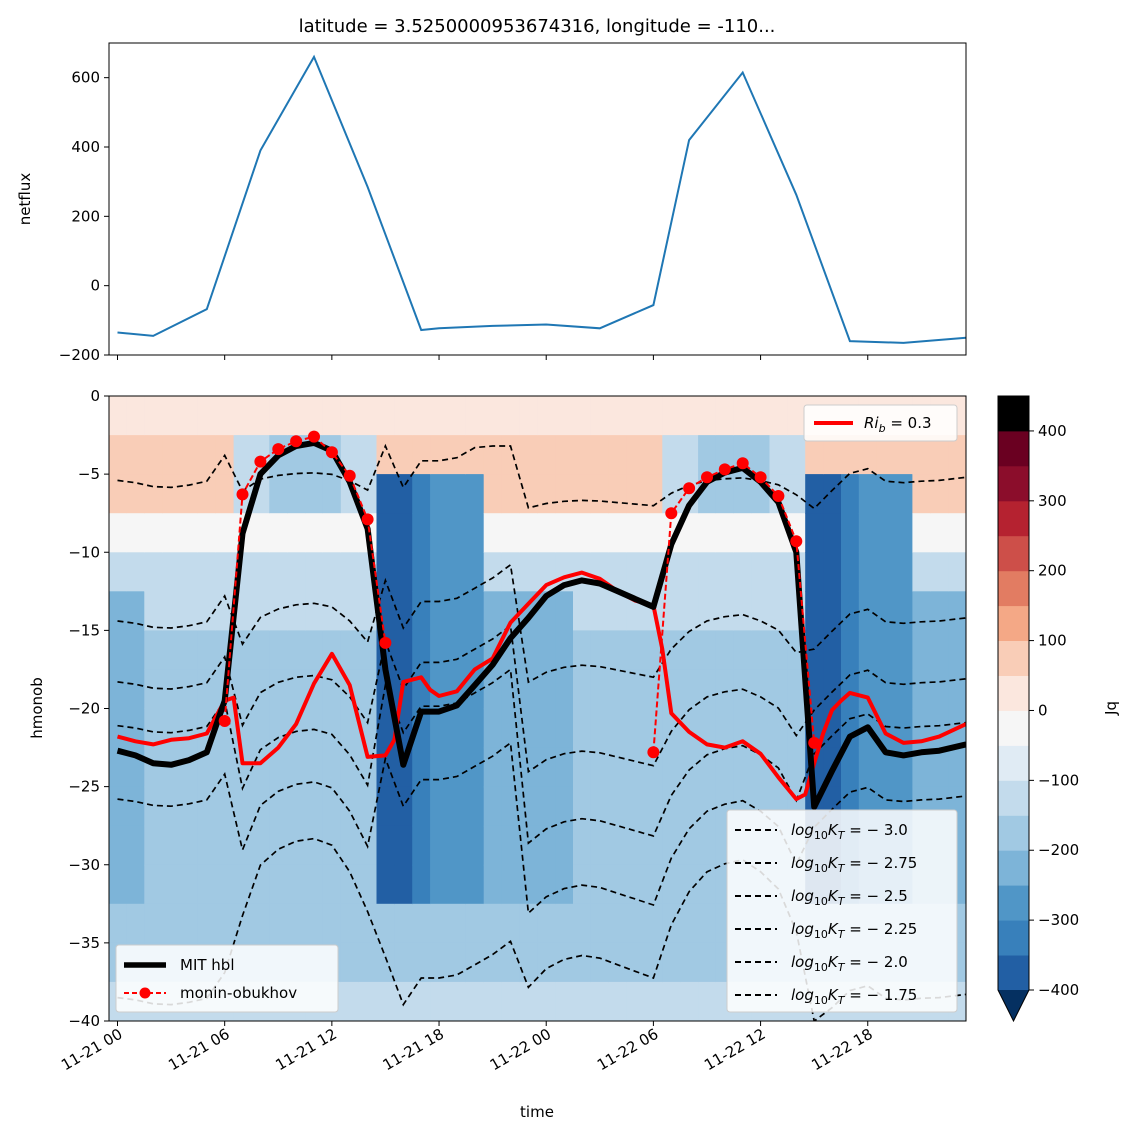  I want to click on heatmap-y-tick-label: 0, so click(95, 396).